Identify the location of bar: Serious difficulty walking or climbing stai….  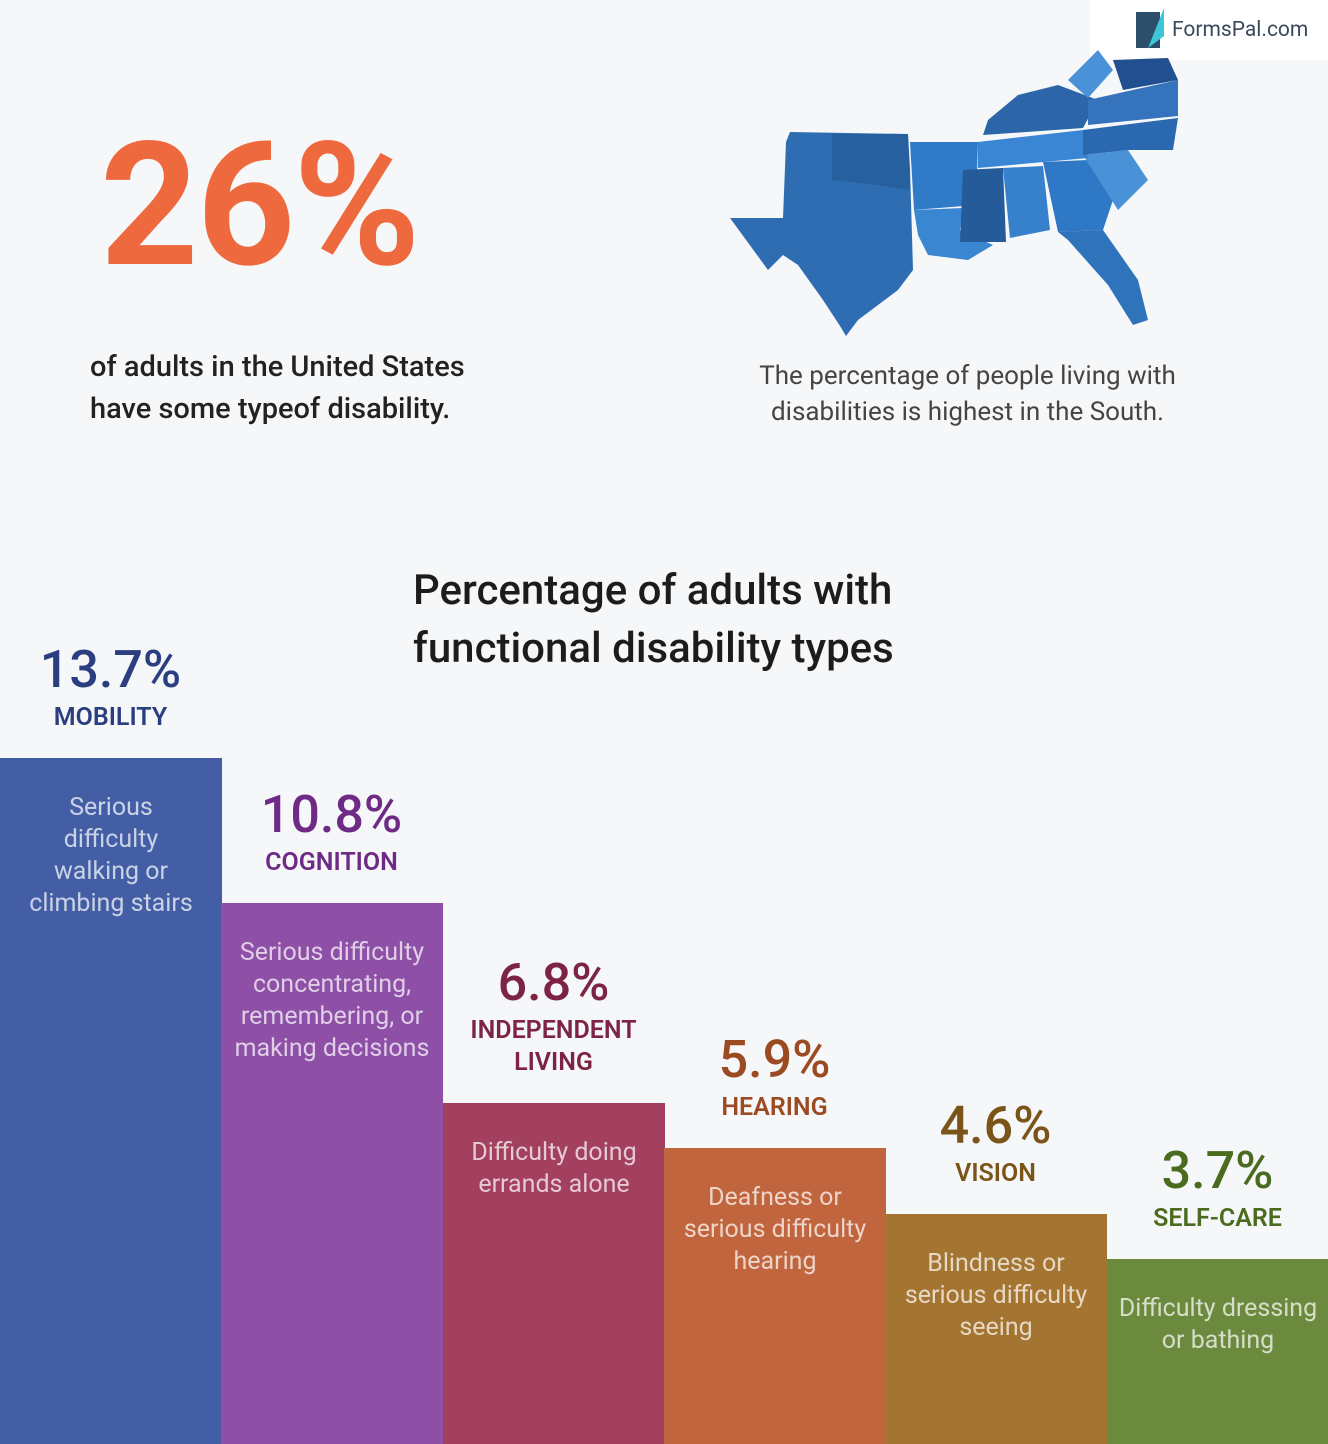
(111, 1100).